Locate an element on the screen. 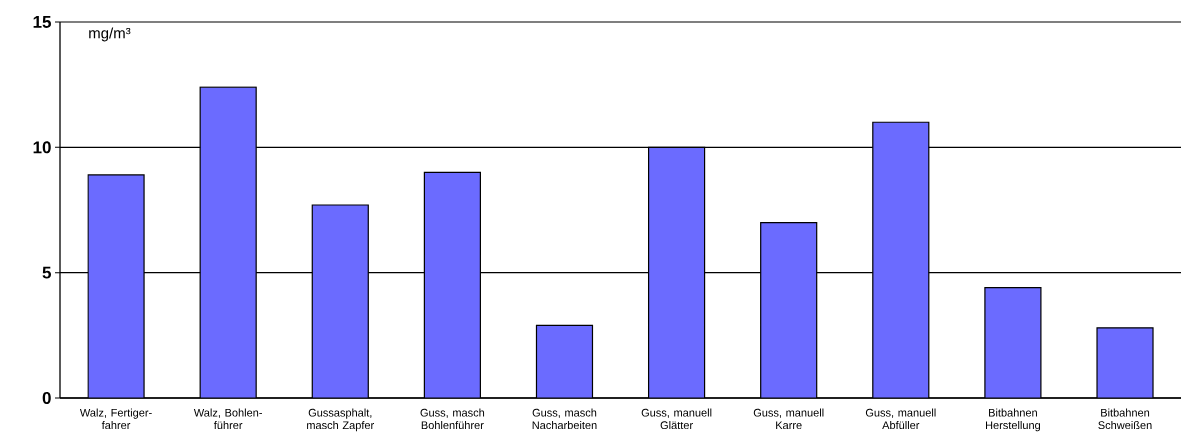 The image size is (1181, 448). y-tick-label: 5 is located at coordinates (46, 272).